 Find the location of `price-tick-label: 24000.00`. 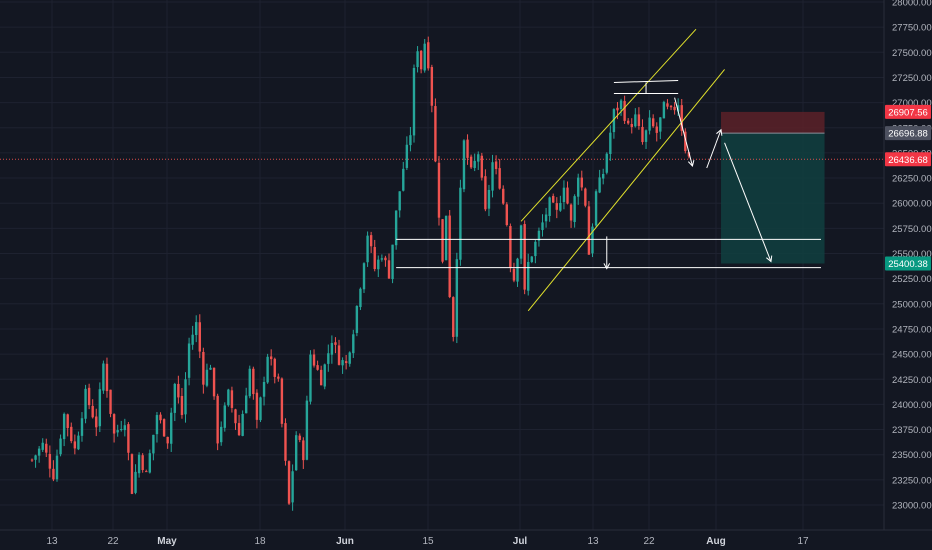

price-tick-label: 24000.00 is located at coordinates (912, 405).